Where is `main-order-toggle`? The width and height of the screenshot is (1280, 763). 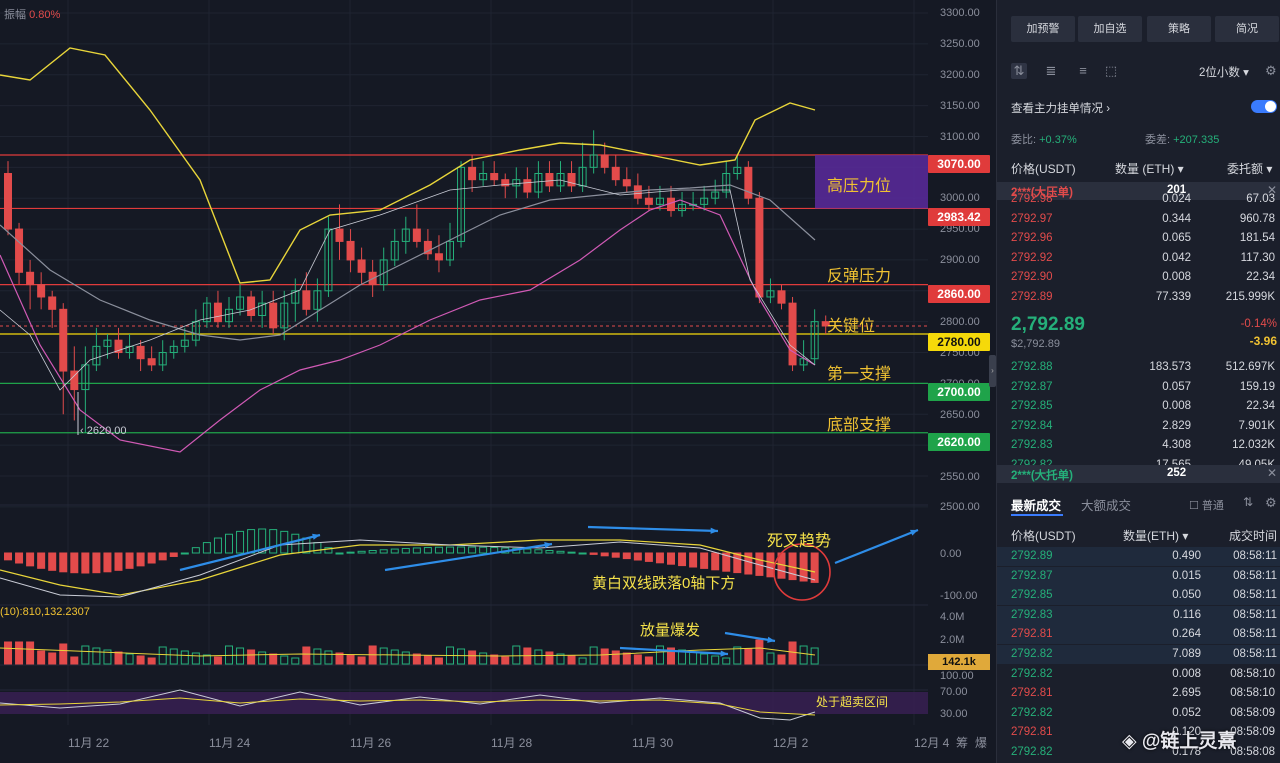 main-order-toggle is located at coordinates (1264, 106).